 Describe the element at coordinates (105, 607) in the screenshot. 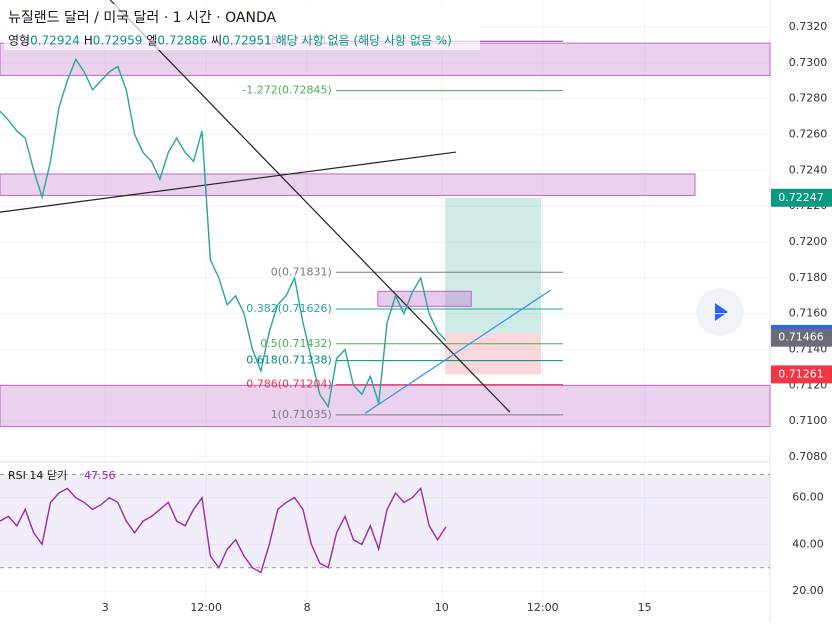

I see `x-tick-label: 3` at that location.